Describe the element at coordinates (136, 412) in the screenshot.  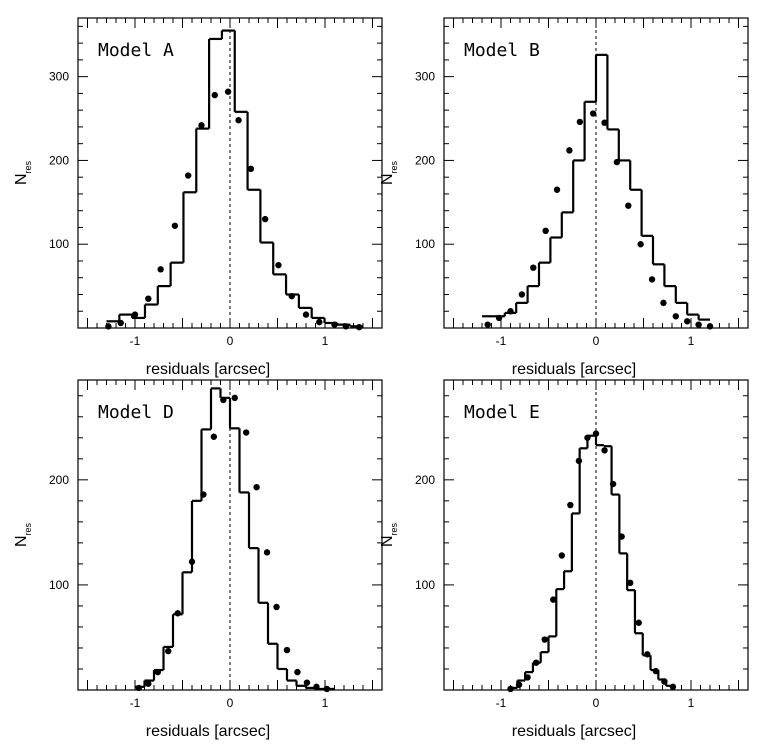
I see `panel-title: Model D` at that location.